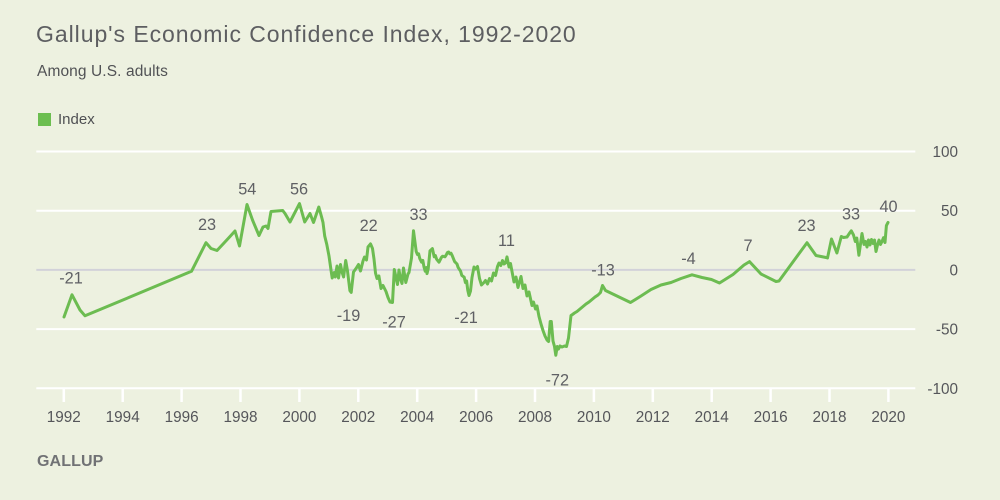 The image size is (1000, 500). I want to click on svg-text: 2016, so click(771, 417).